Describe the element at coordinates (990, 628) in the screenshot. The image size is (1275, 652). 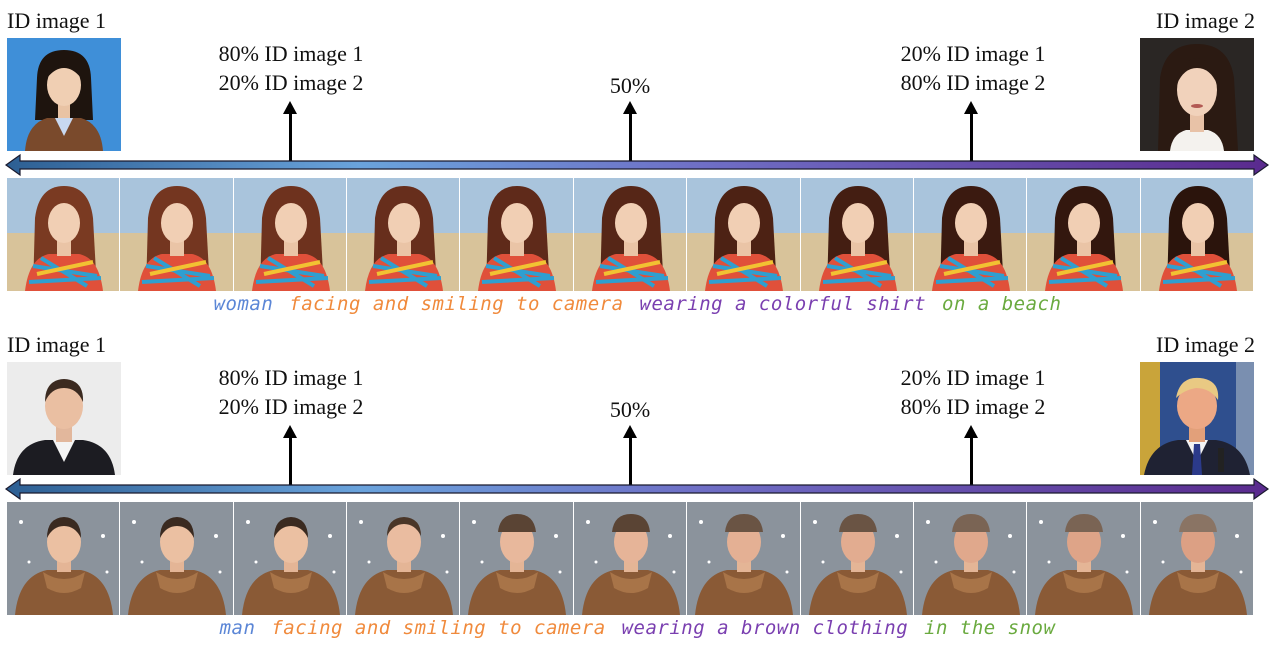
I see `caption-scene: in the snow` at that location.